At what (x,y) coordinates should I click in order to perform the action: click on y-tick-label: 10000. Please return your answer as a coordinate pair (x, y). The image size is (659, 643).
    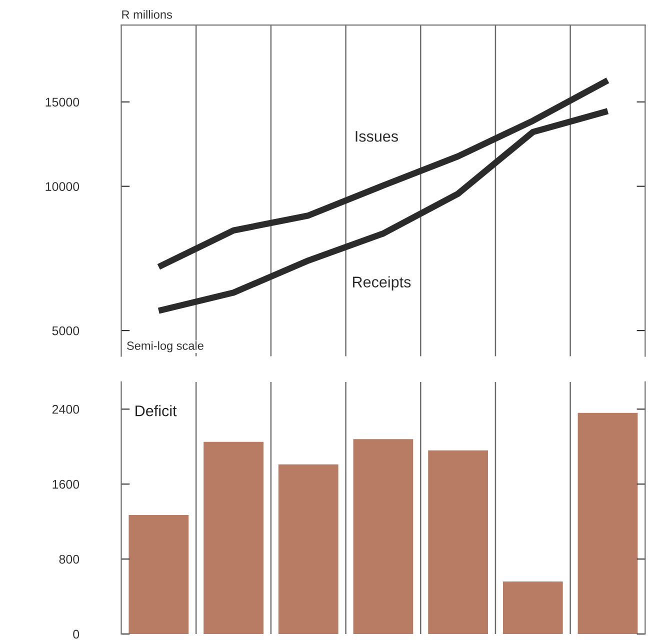
    Looking at the image, I should click on (63, 186).